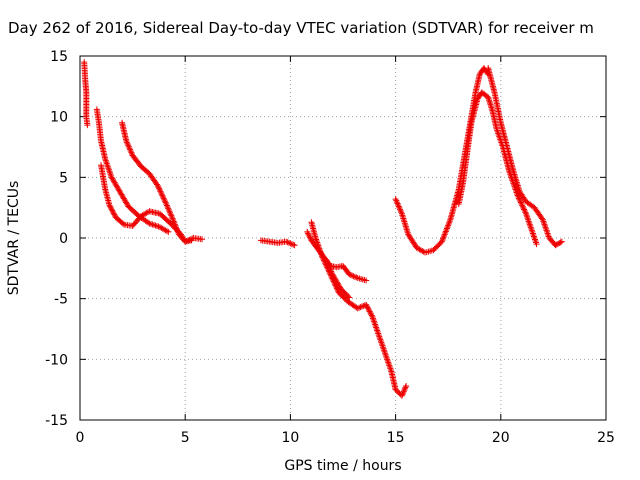 The image size is (640, 480). Describe the element at coordinates (337, 256) in the screenshot. I see `series-arc-f` at that location.